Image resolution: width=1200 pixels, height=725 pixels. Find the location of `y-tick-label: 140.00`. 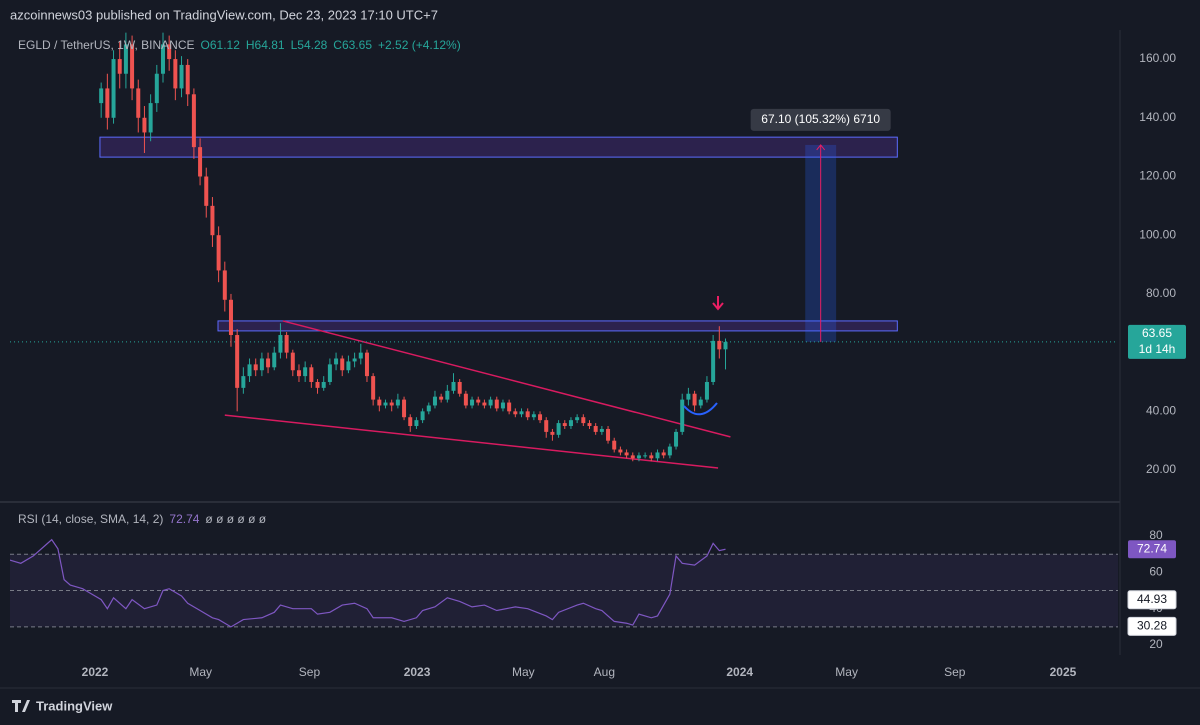

y-tick-label: 140.00 is located at coordinates (1157, 117).